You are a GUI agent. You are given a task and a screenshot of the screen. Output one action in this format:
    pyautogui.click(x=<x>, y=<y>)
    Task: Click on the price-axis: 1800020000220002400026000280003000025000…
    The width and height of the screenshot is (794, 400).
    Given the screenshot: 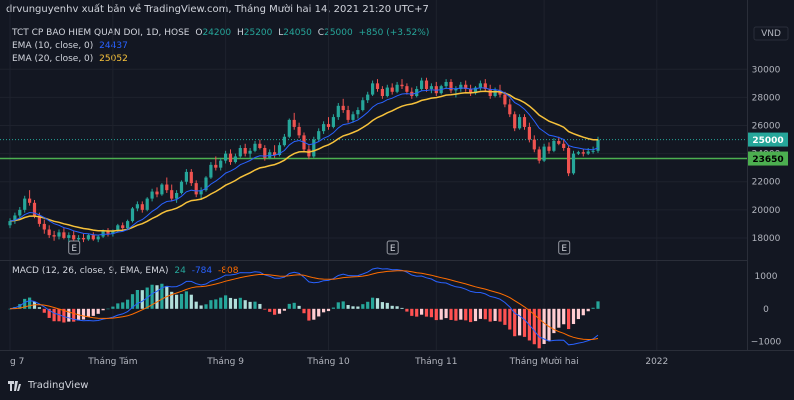 What is the action you would take?
    pyautogui.click(x=768, y=154)
    